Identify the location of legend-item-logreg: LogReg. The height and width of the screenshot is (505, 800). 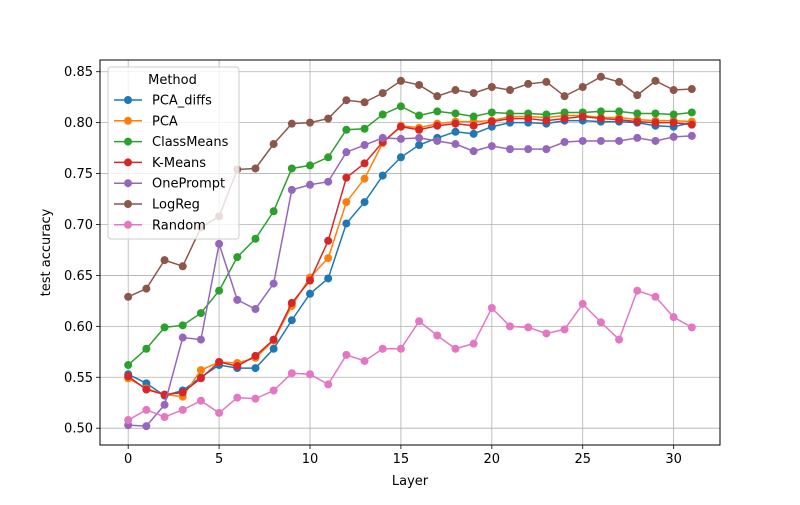
(157, 205).